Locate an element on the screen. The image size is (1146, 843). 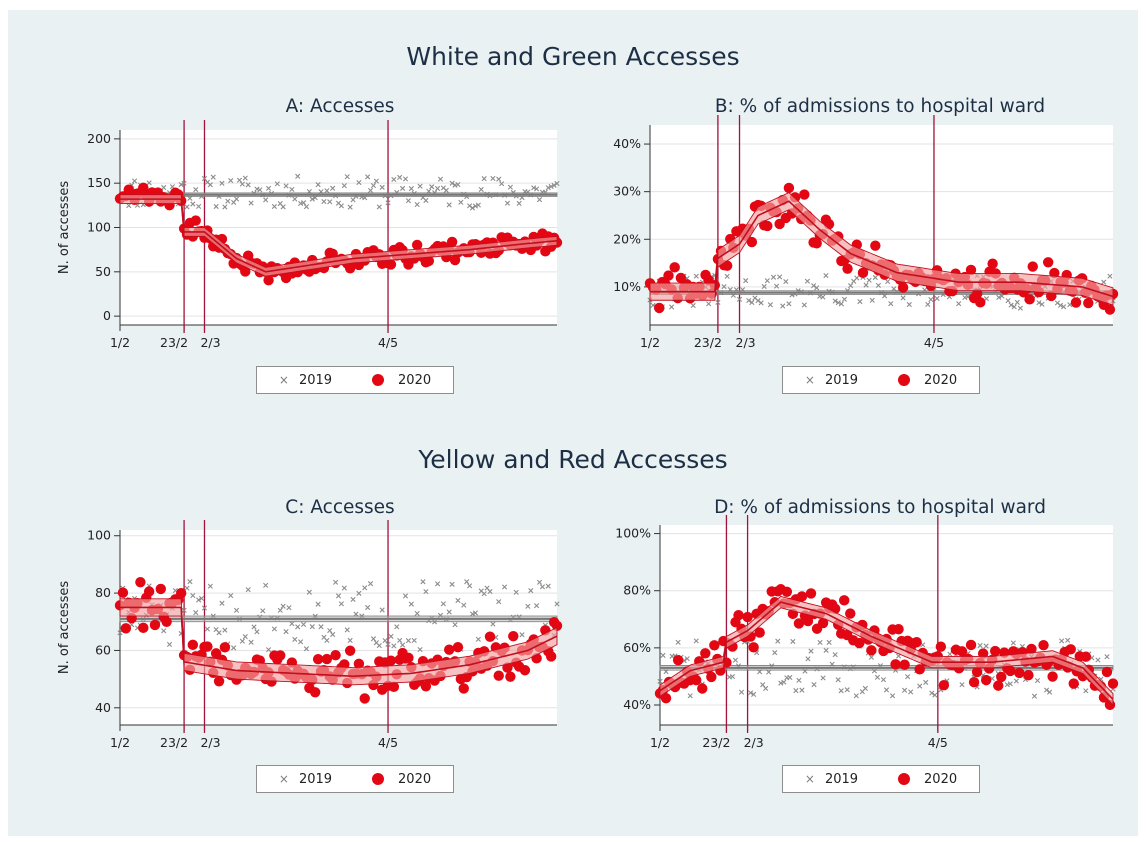
y-tick-label: 50 is located at coordinates (103, 271).